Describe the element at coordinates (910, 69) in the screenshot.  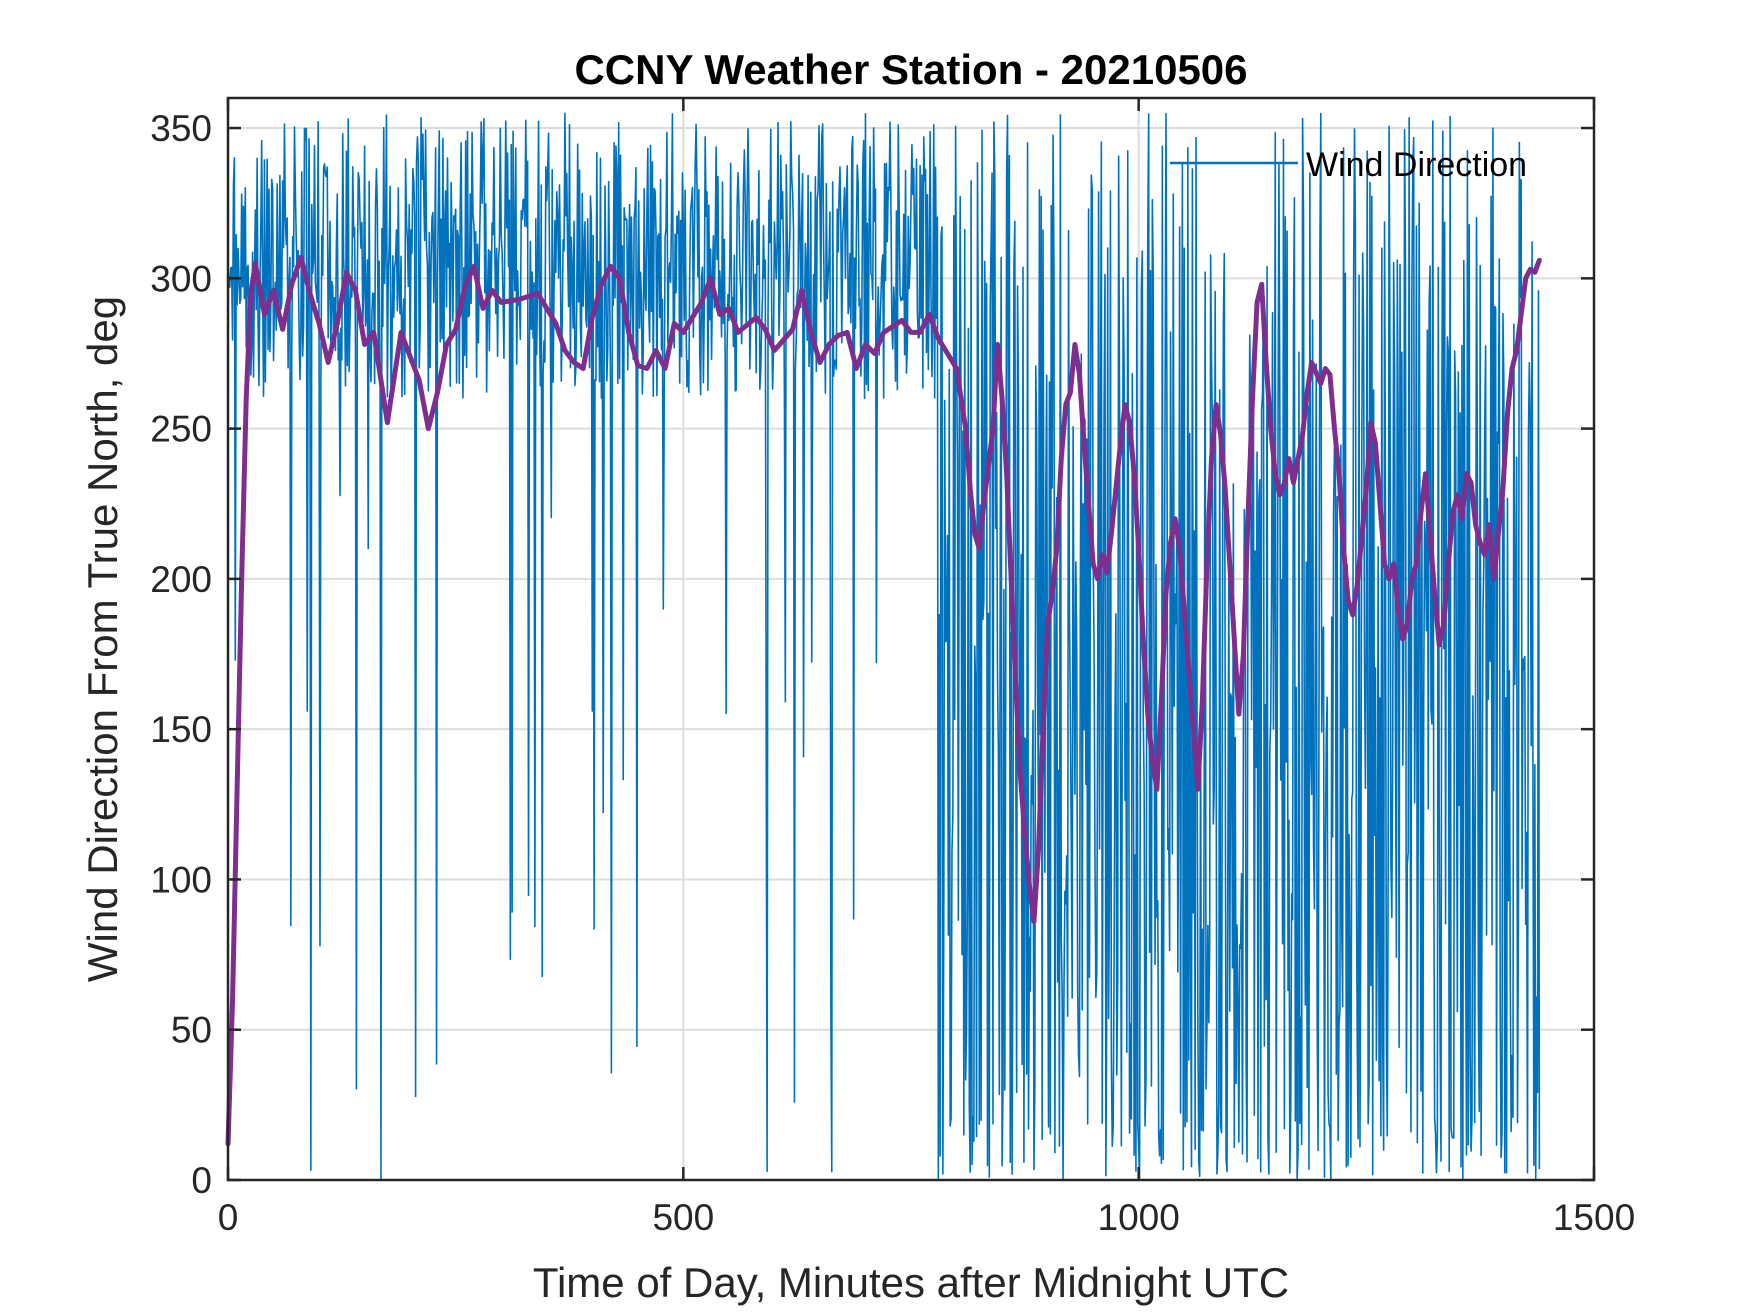
I see `chart-title: CCNY Weather Station - 20210506` at that location.